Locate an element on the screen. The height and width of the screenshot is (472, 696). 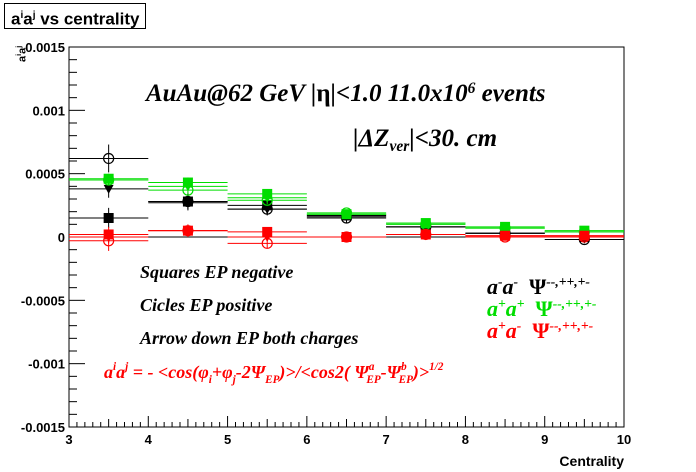
x-axis-label: Centrality is located at coordinates (591, 461).